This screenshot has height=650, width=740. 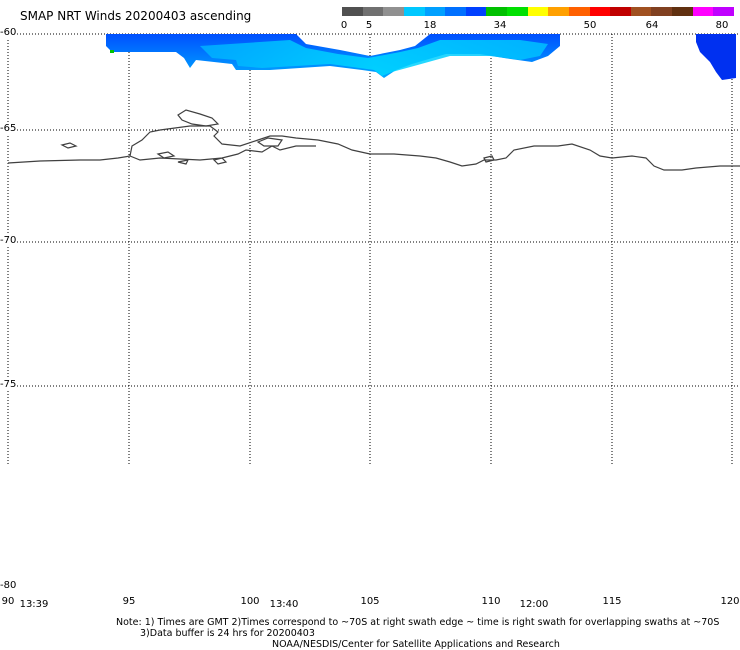 I want to click on swath-time-label: 13:40, so click(x=284, y=604).